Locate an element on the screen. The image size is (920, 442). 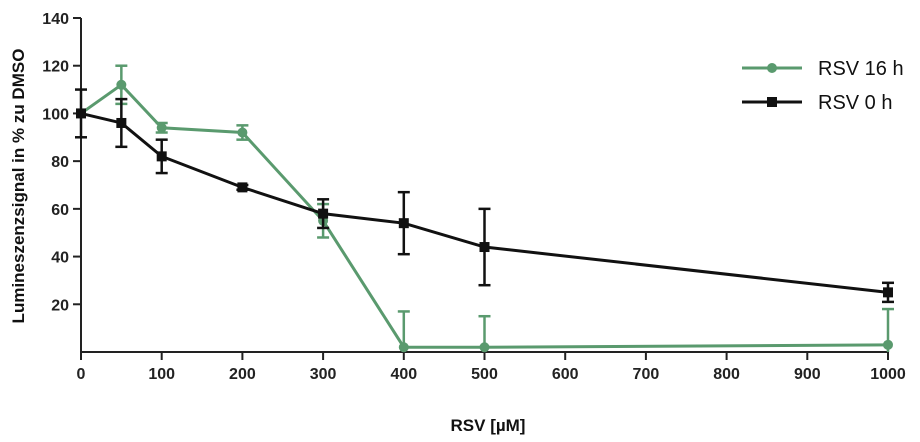
x-axis-title: RSV [µM] is located at coordinates (488, 425).